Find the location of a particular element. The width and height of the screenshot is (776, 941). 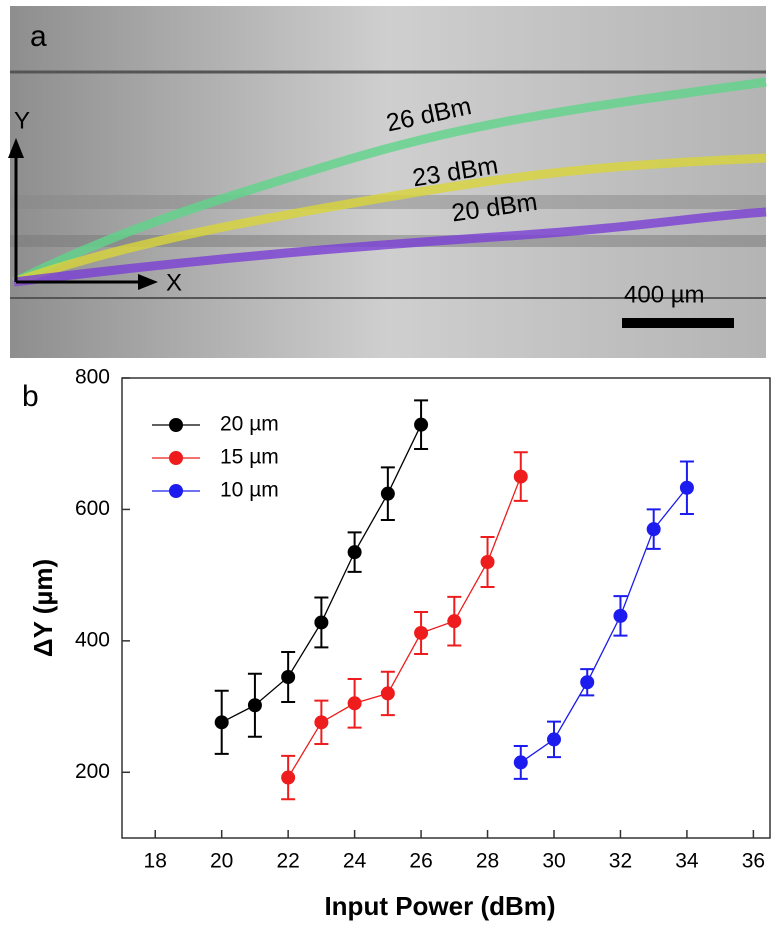

y-tick-label: 400 is located at coordinates (92, 639).